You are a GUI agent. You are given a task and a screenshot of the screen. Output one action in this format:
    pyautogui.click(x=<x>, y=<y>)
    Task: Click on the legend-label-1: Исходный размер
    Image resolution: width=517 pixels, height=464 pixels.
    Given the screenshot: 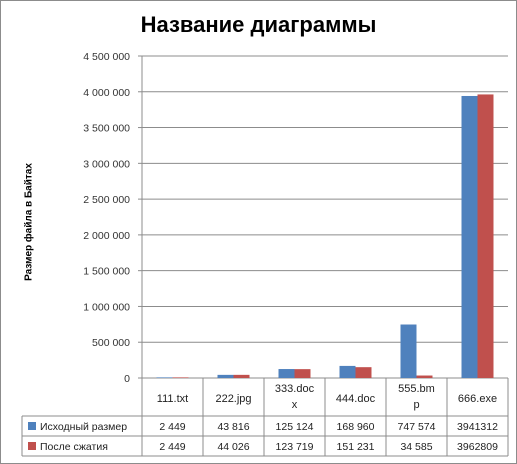 What is the action you would take?
    pyautogui.click(x=83, y=427)
    